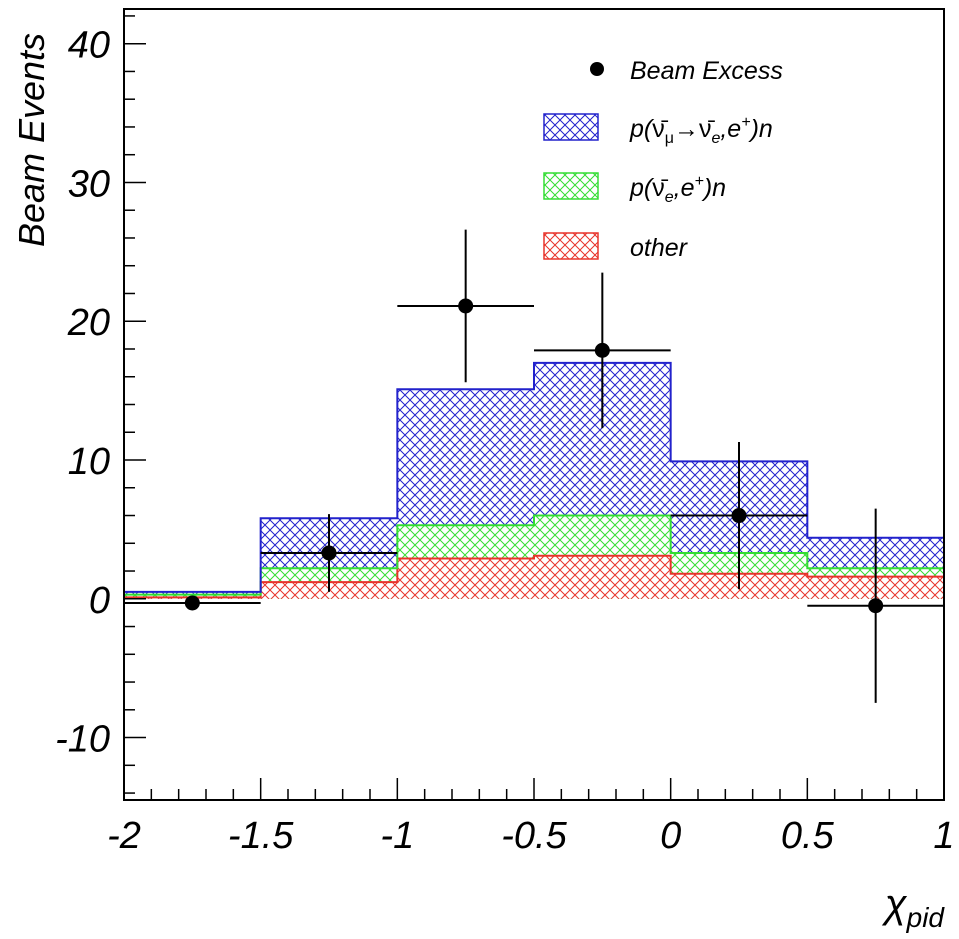  I want to click on legend-swatch-nue, so click(571, 186).